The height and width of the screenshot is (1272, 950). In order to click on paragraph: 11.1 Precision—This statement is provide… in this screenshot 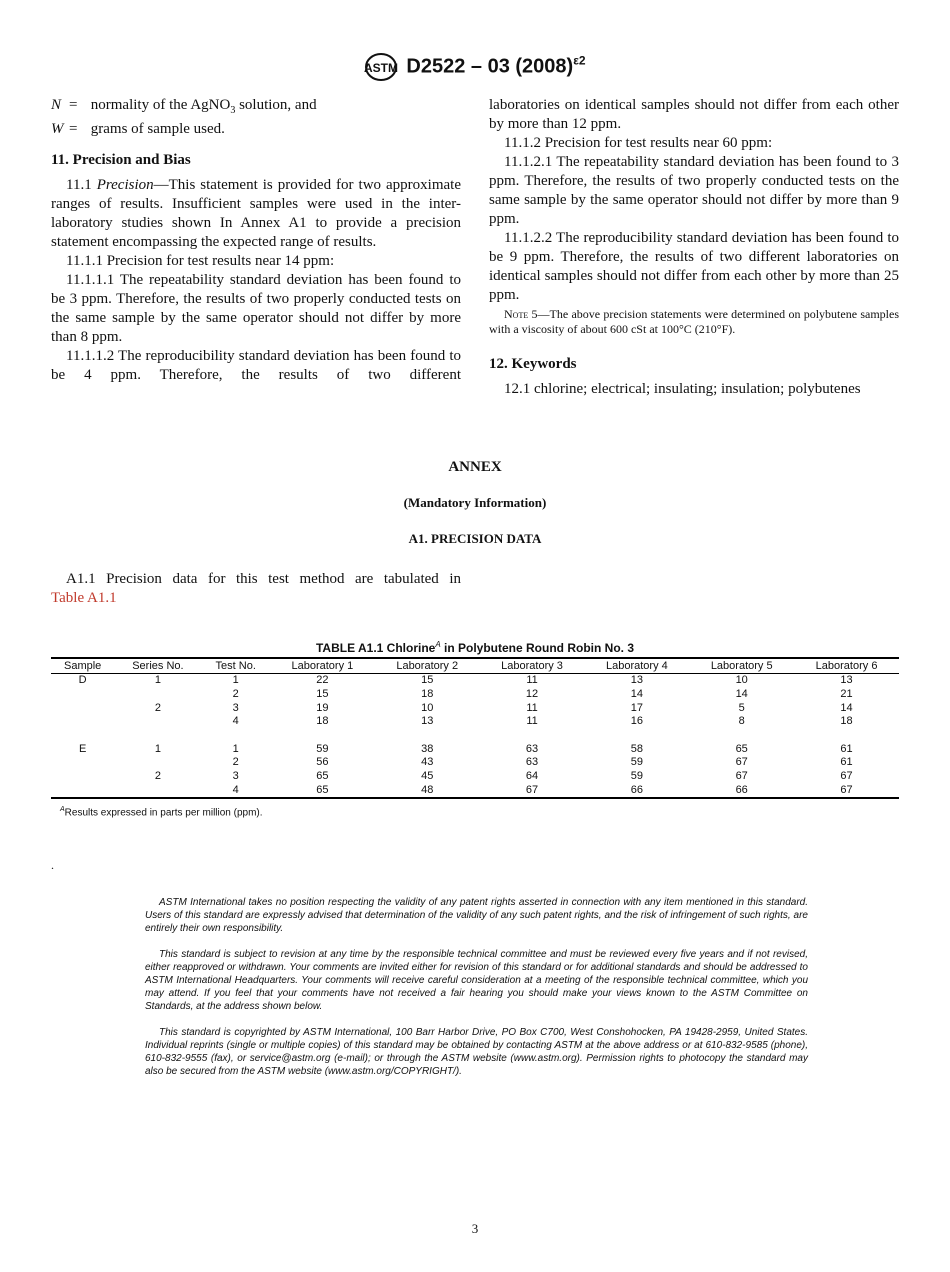, I will do `click(256, 213)`.